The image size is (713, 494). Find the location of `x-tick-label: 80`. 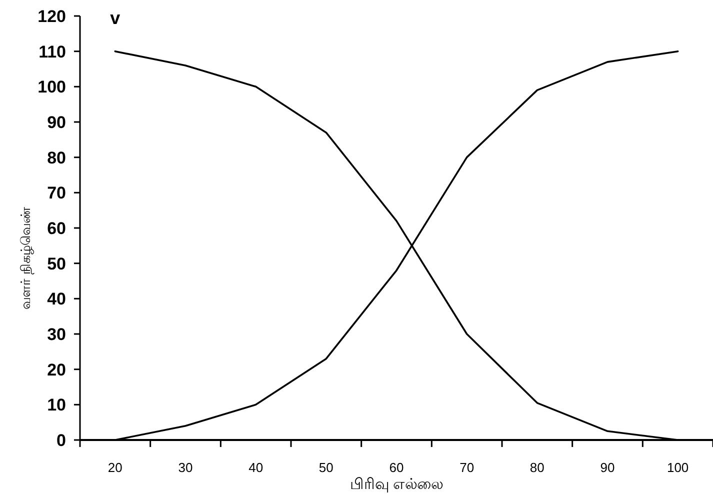

x-tick-label: 80 is located at coordinates (537, 467).